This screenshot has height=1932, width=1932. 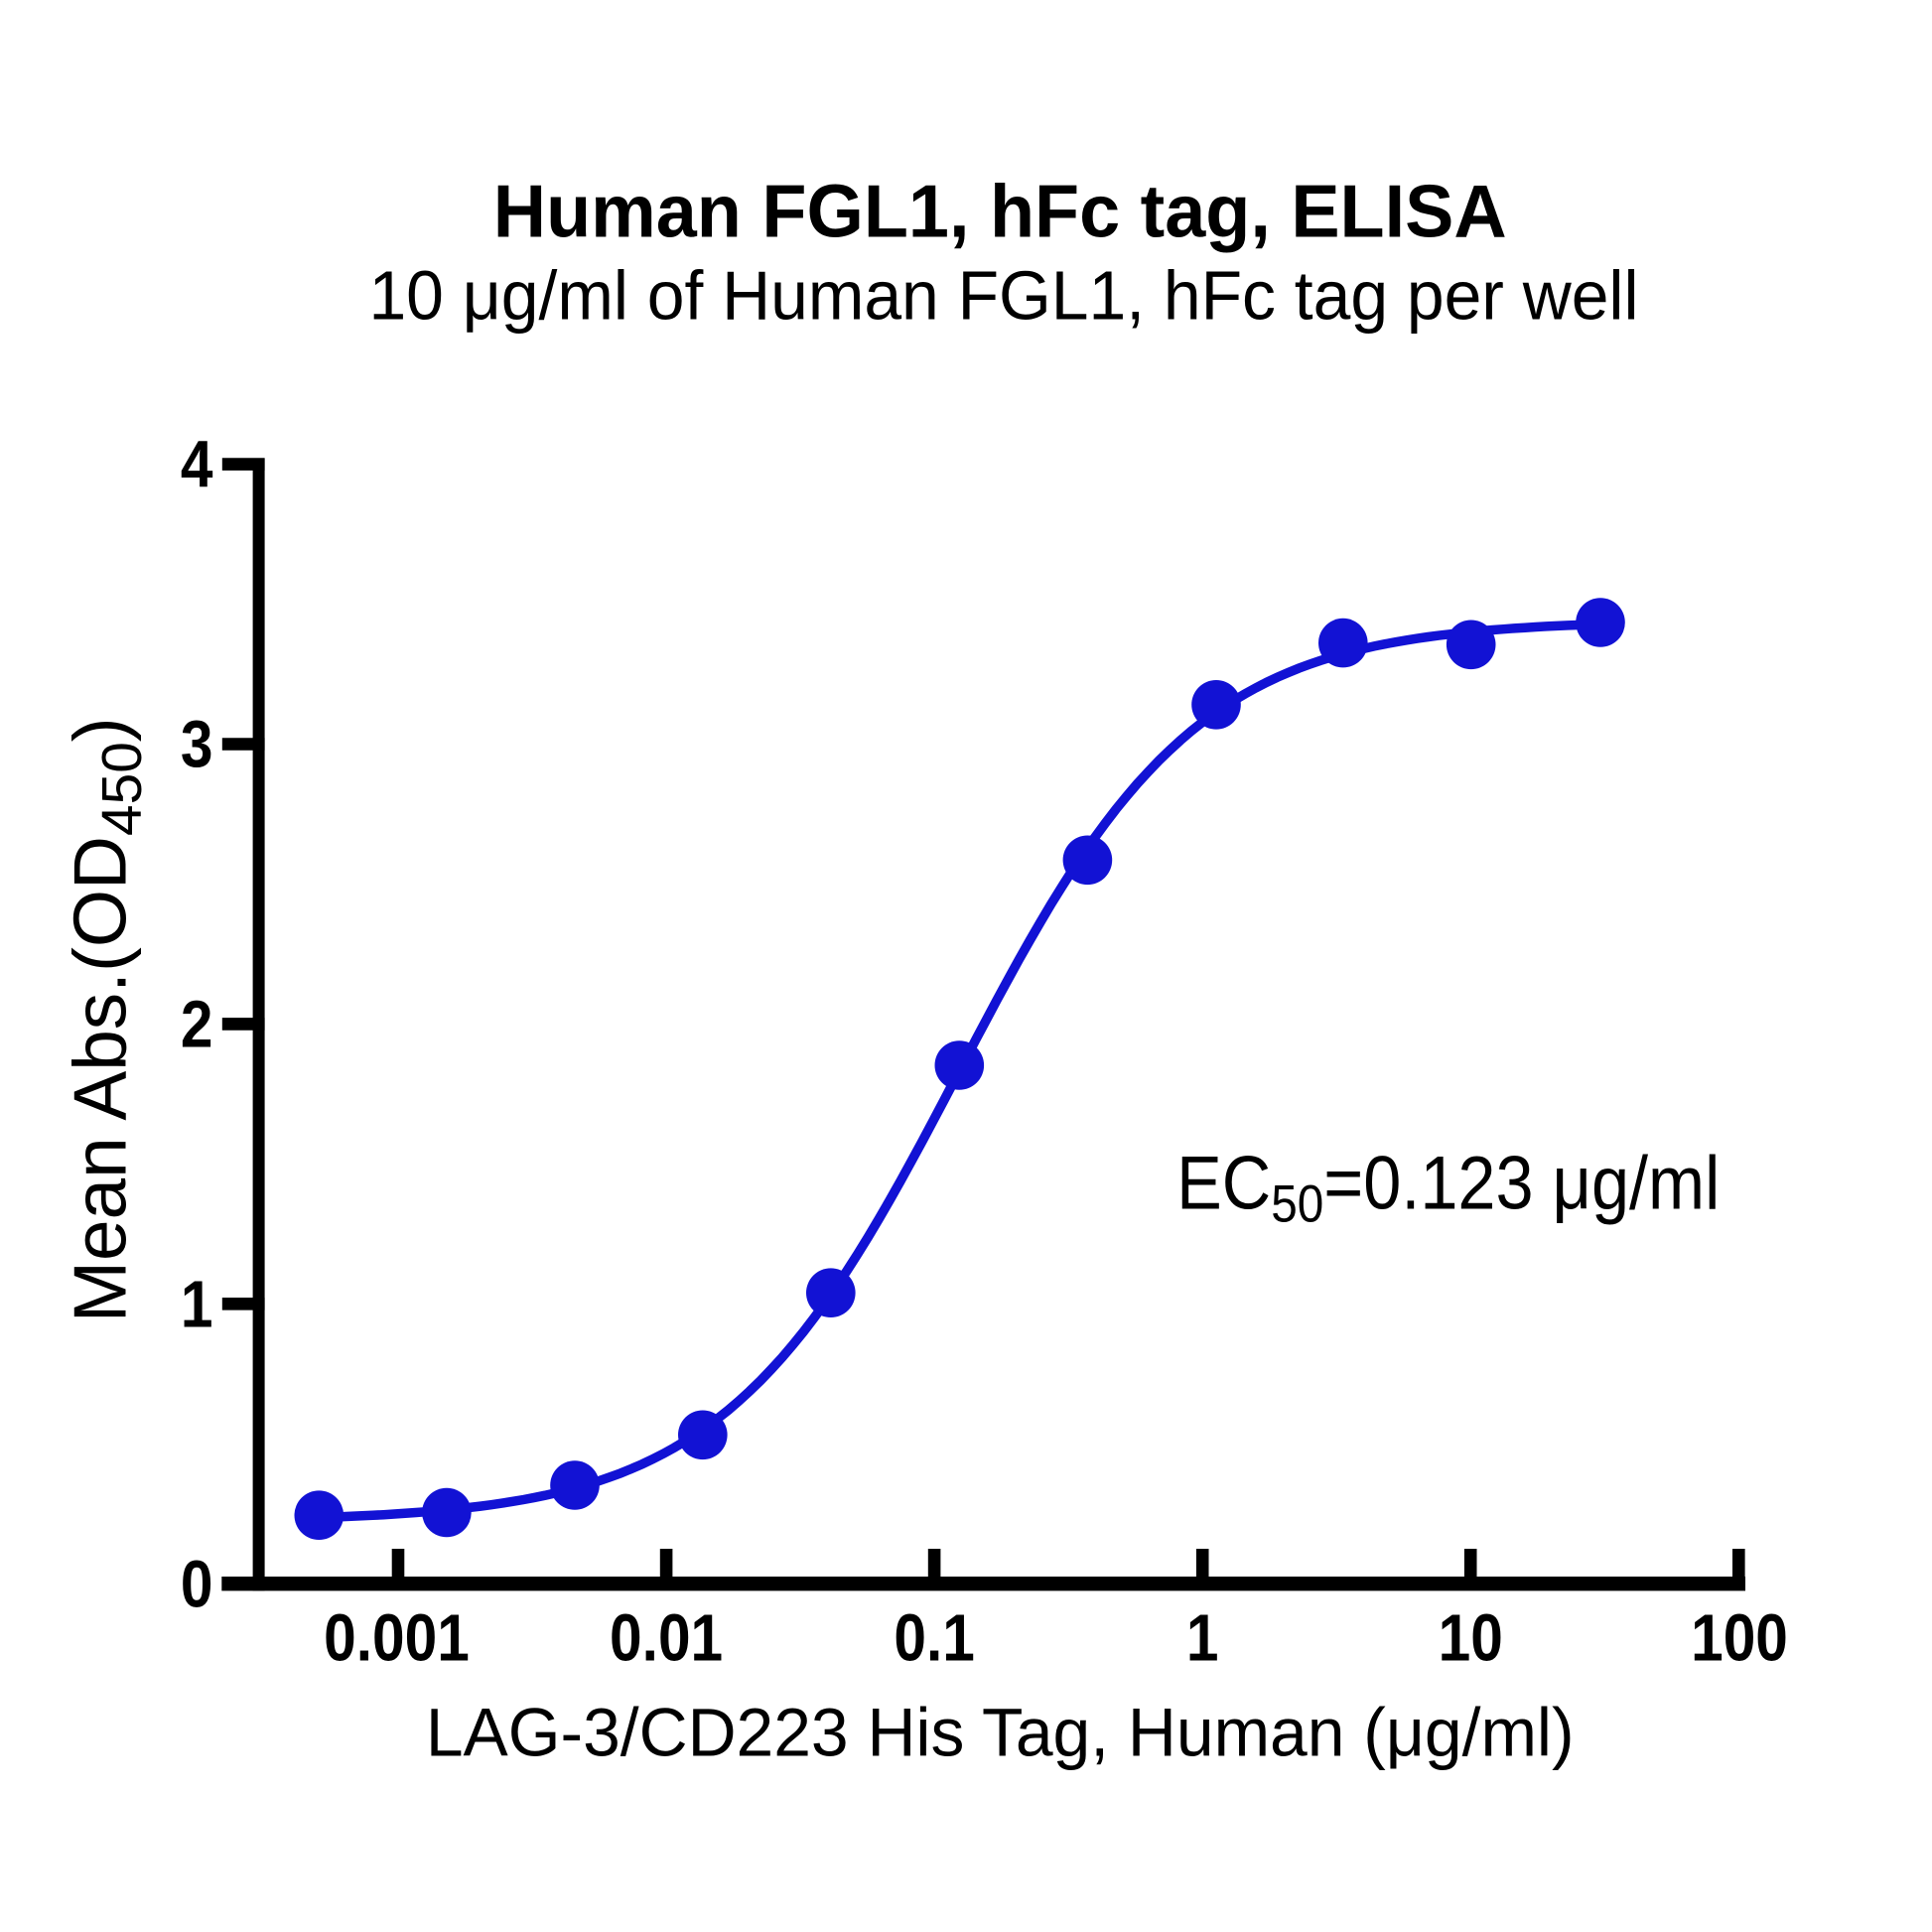 What do you see at coordinates (397, 1639) in the screenshot?
I see `svg-text: 0.001` at bounding box center [397, 1639].